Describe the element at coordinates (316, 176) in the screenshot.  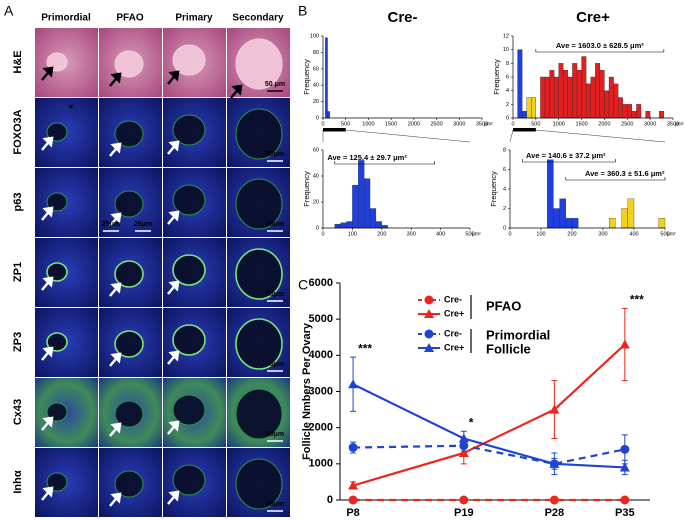
I see `y-tick-label: 40` at that location.